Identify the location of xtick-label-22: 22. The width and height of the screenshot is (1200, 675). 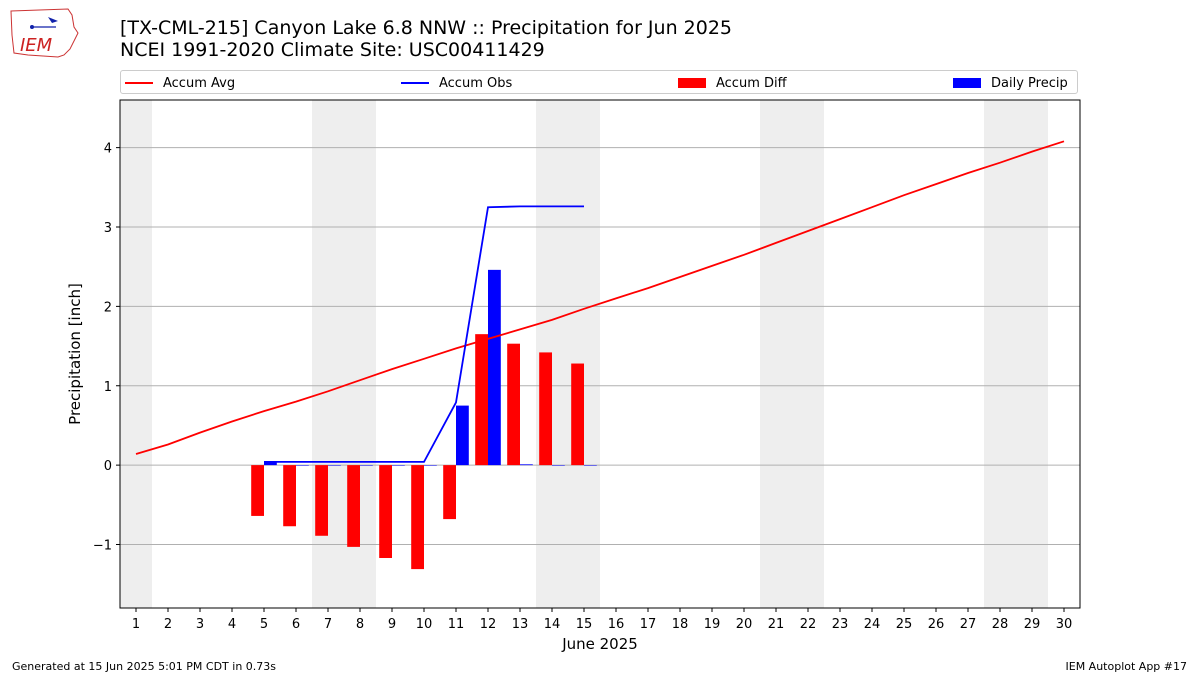
(808, 624).